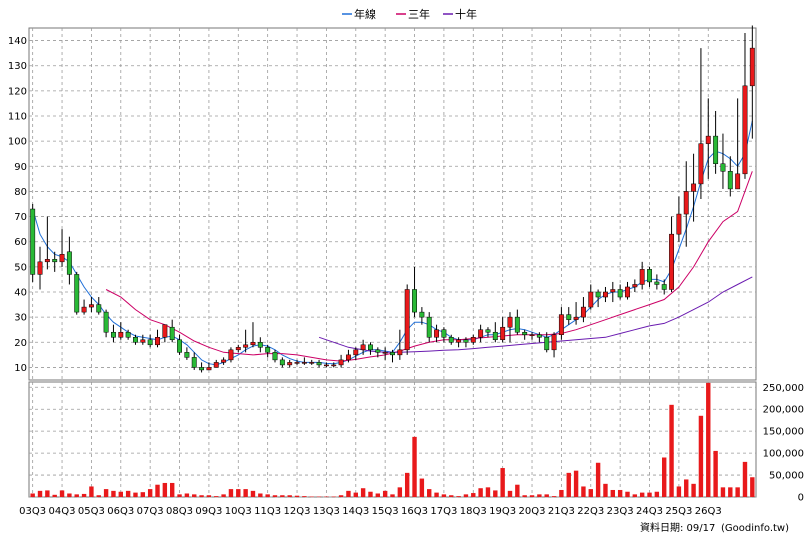 Image resolution: width=808 pixels, height=544 pixels. Describe the element at coordinates (801, 498) in the screenshot. I see `volume-tick-label: 0` at that location.